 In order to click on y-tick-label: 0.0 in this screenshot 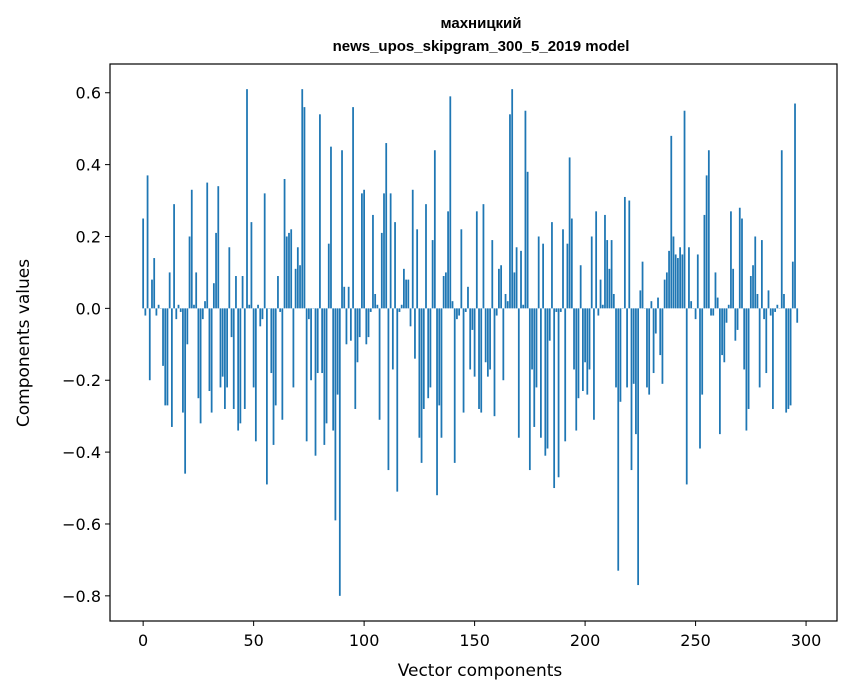, I will do `click(88, 308)`.